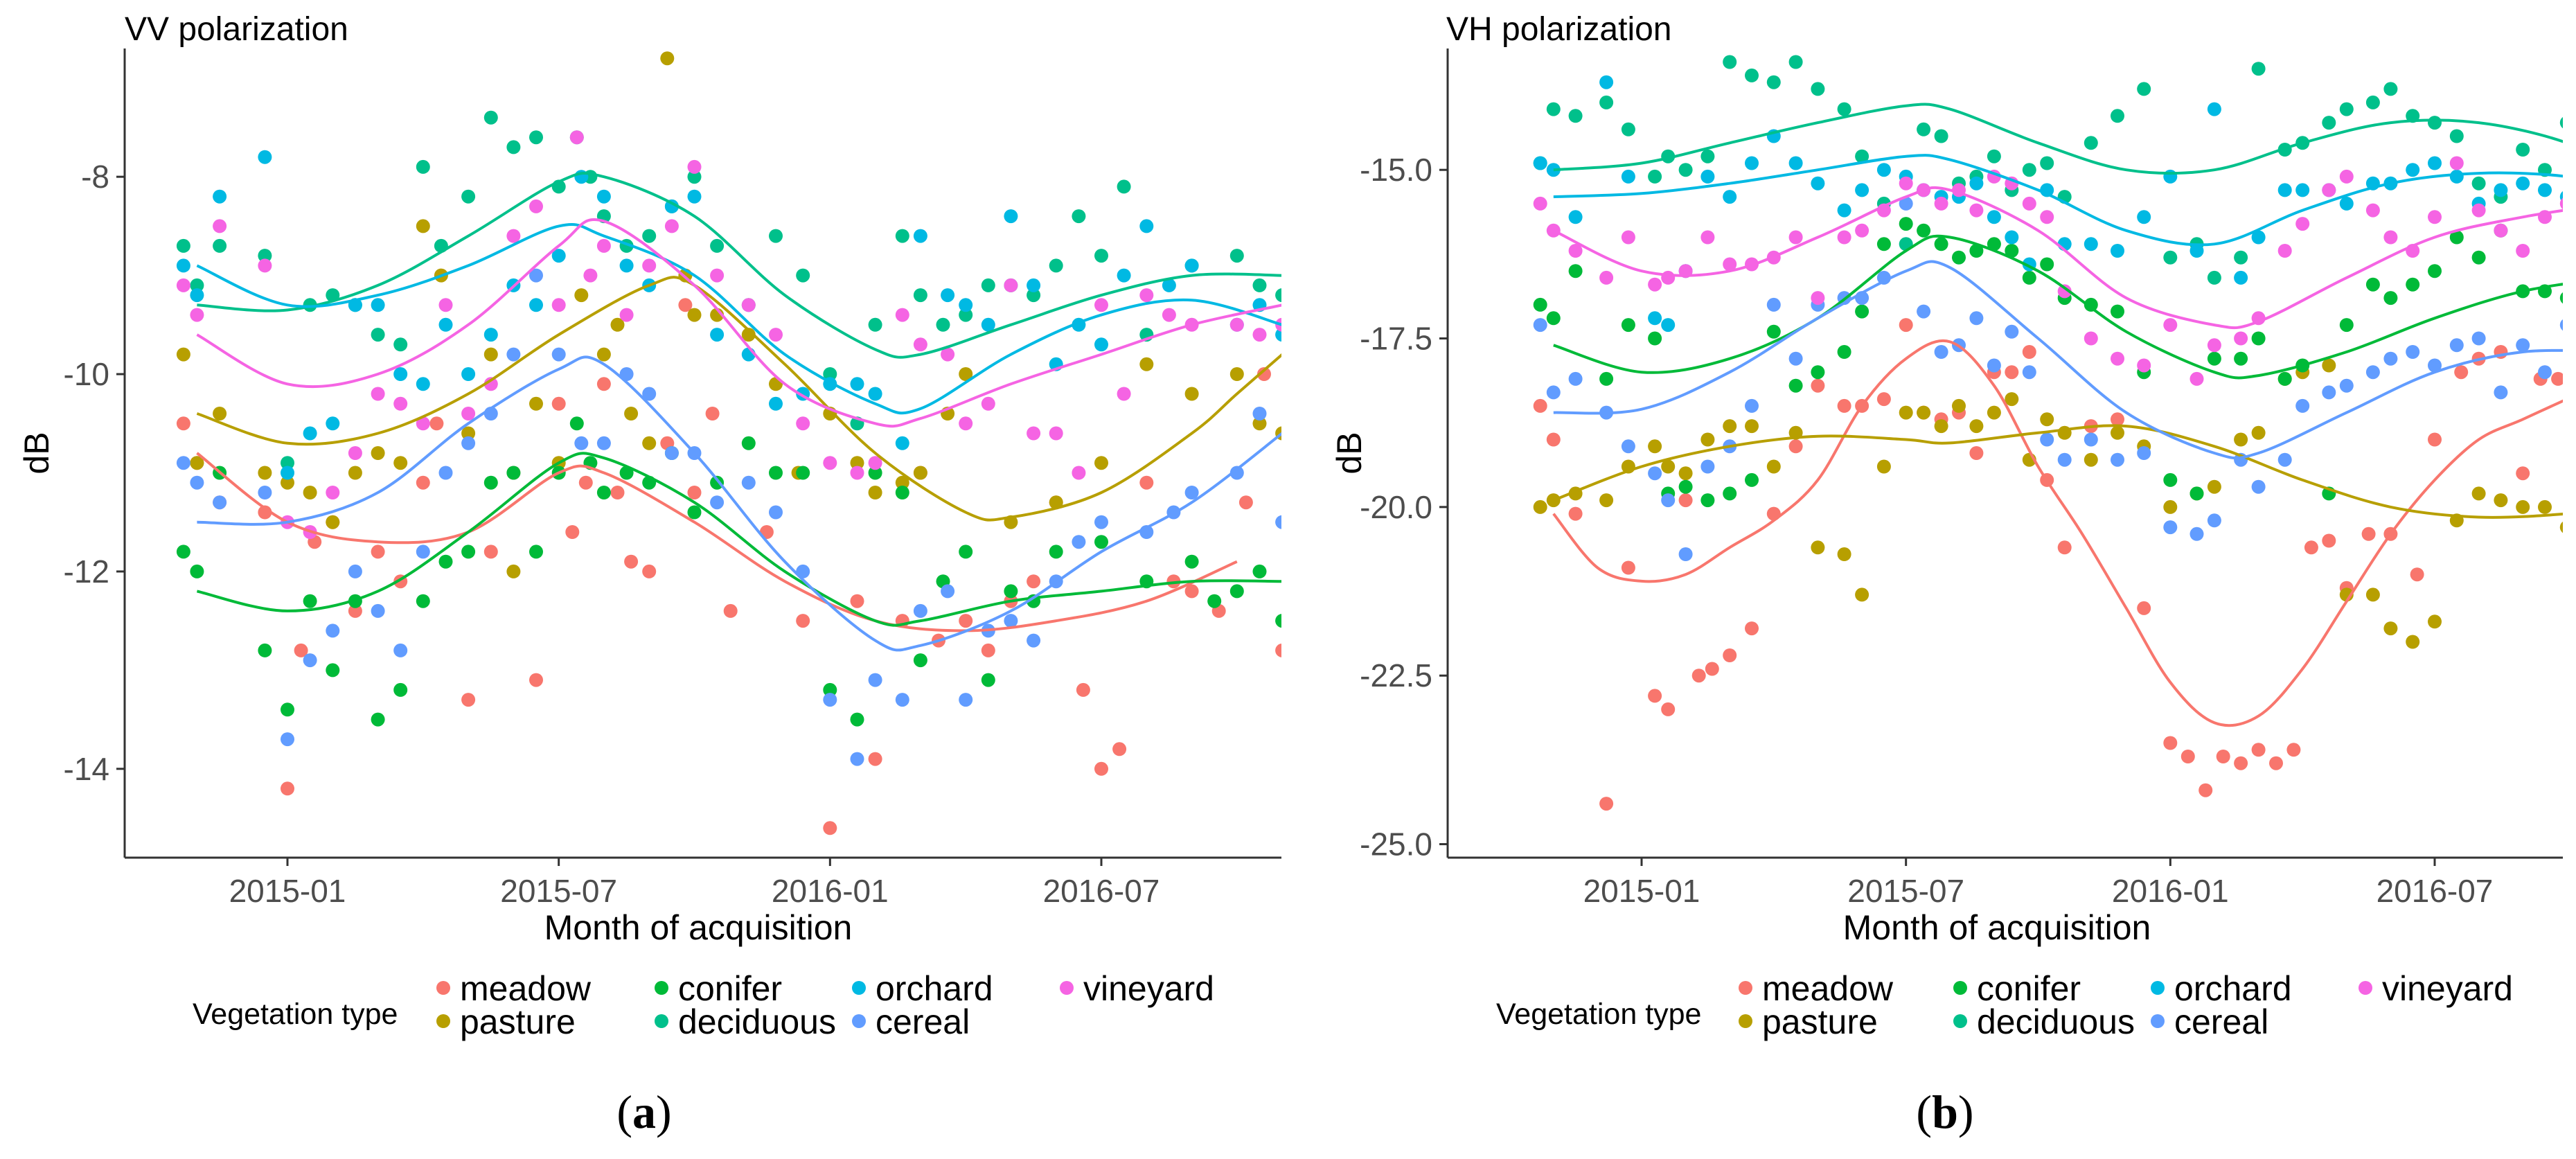  I want to click on legend-label-meadow: meadow, so click(1828, 988).